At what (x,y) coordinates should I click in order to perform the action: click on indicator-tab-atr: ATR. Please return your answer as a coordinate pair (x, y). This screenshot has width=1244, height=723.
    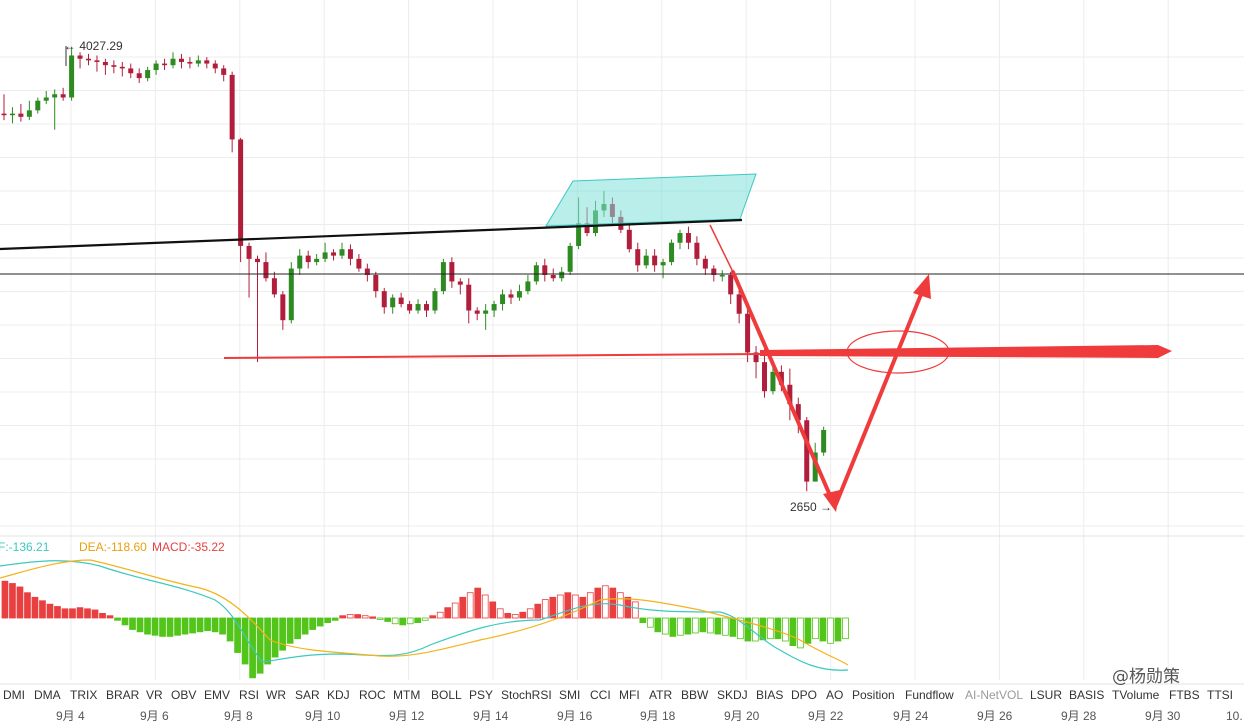
    Looking at the image, I should click on (660, 695).